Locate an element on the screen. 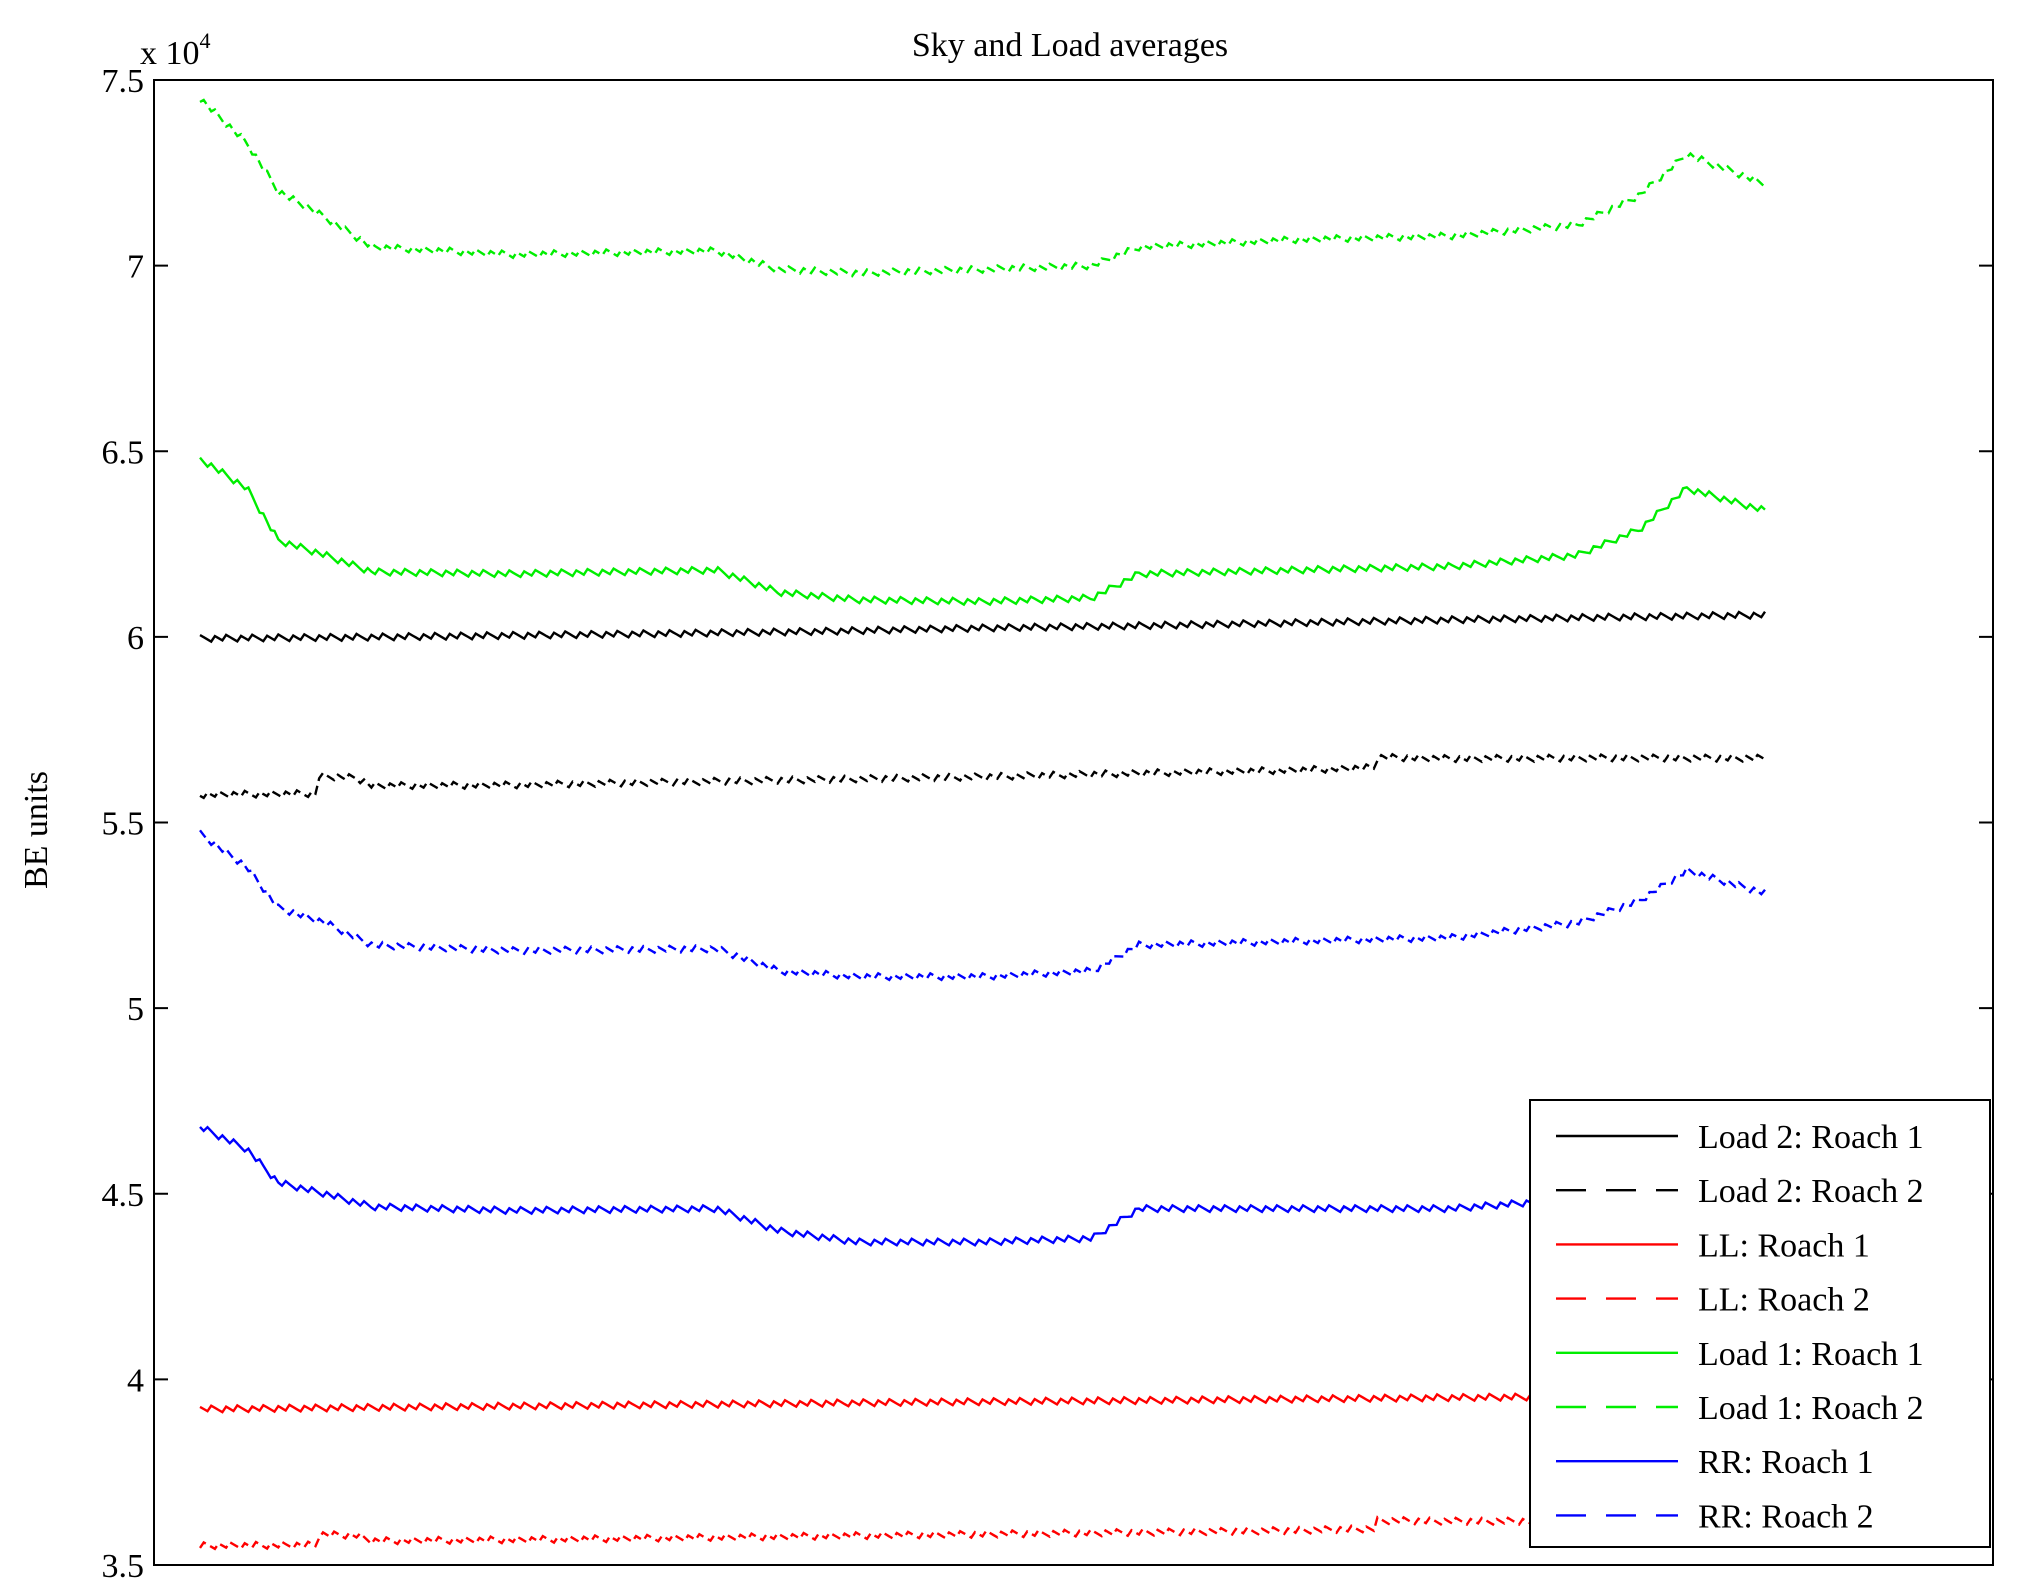 This screenshot has width=2029, height=1592. chart-title: Sky and Load averages is located at coordinates (1070, 45).